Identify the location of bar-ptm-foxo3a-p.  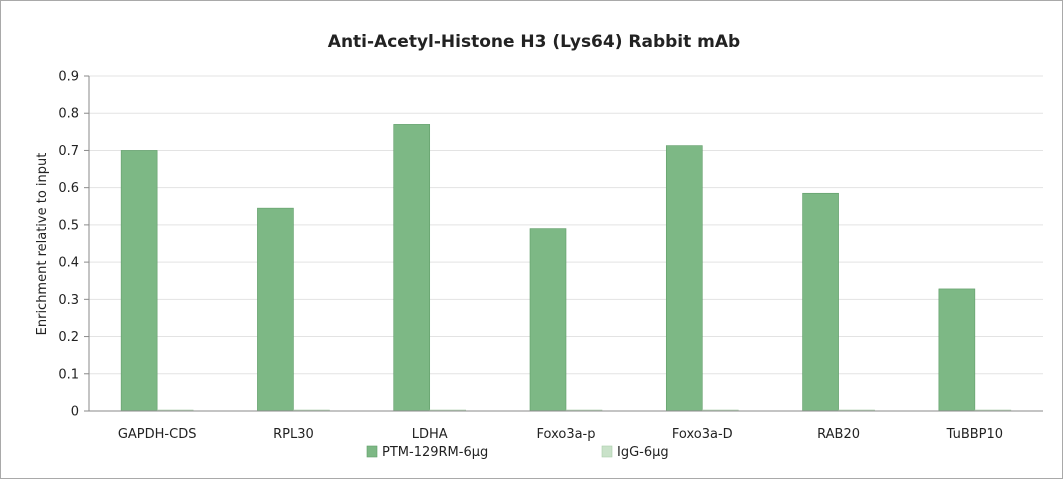
(548, 320).